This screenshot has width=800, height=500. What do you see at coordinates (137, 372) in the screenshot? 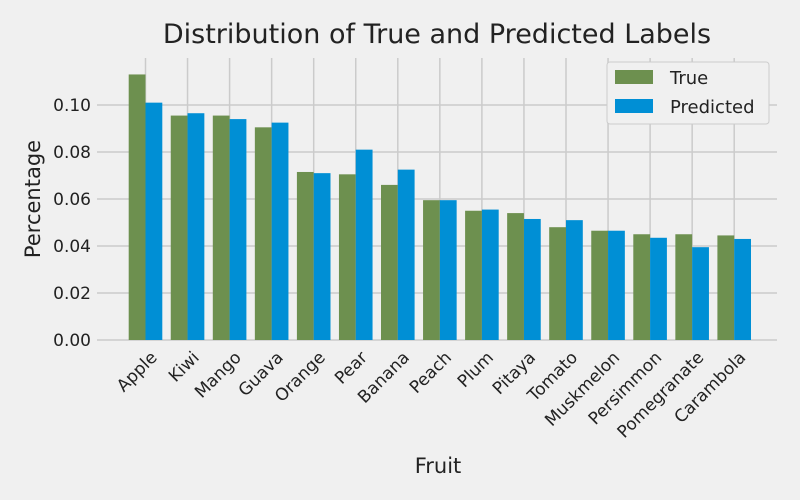
I see `x-tick-label-apple: Apple` at bounding box center [137, 372].